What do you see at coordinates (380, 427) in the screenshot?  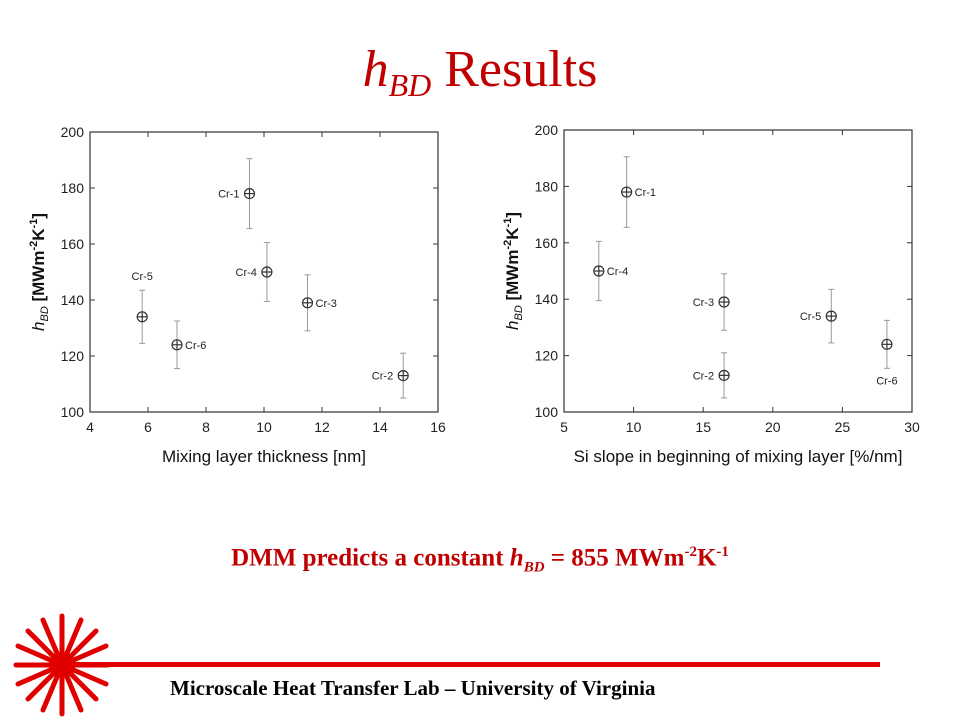 I see `x-tick-label: 14` at bounding box center [380, 427].